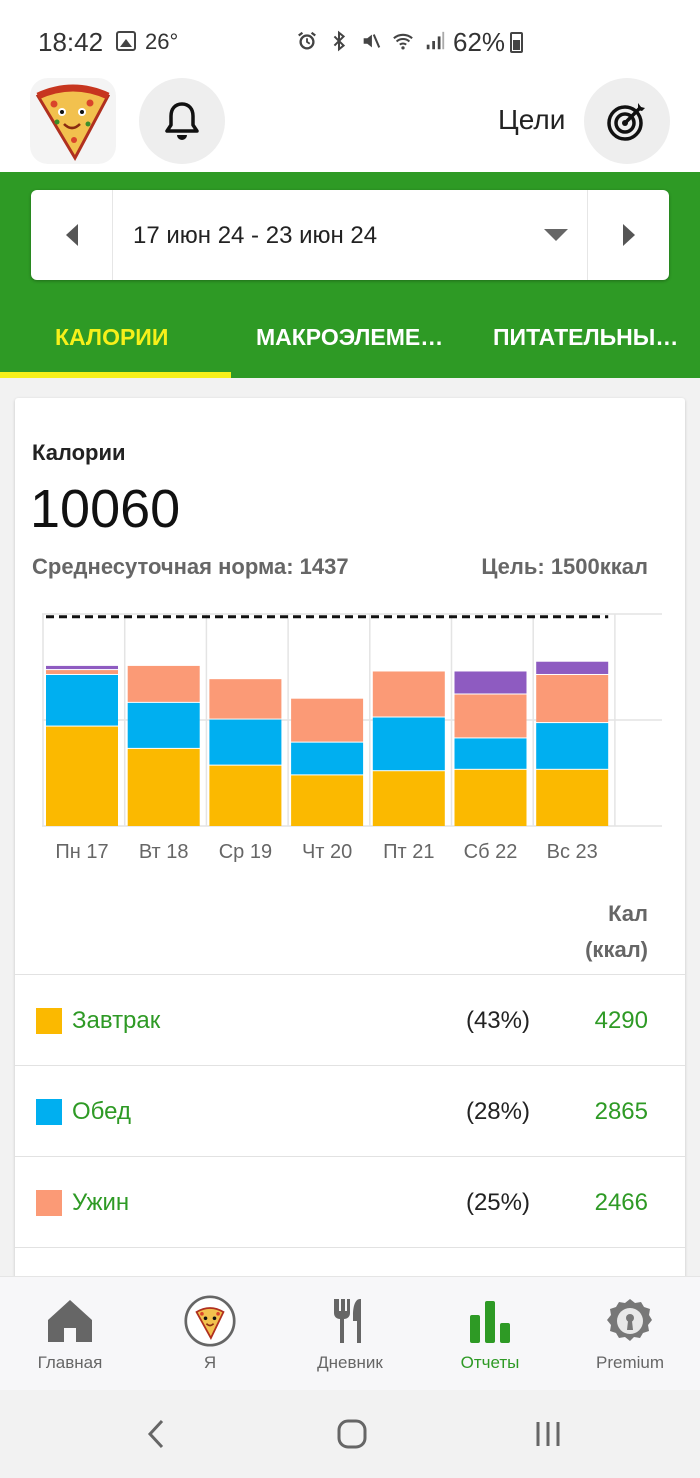  I want to click on nav-me: Я, so click(210, 1334).